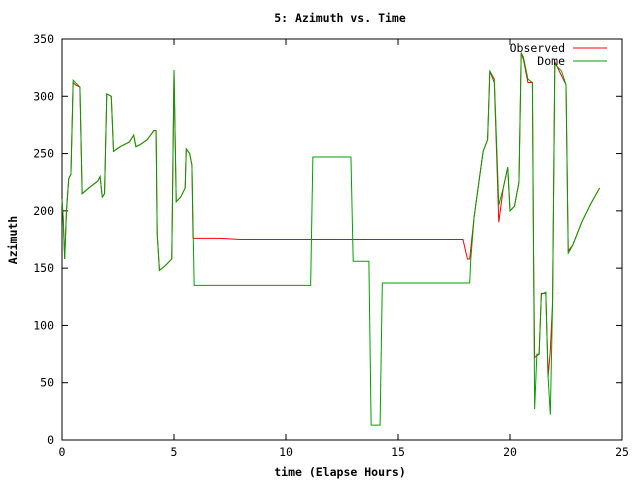  I want to click on x-tick-label: 25, so click(622, 452).